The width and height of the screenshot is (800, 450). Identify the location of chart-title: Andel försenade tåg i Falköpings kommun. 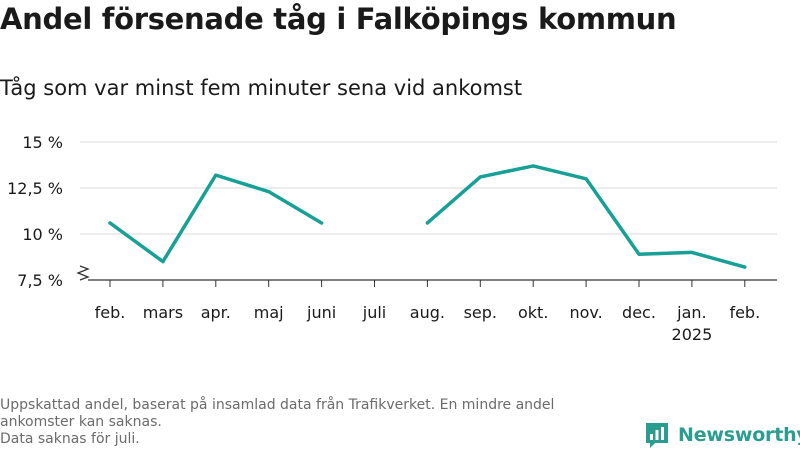
(338, 19).